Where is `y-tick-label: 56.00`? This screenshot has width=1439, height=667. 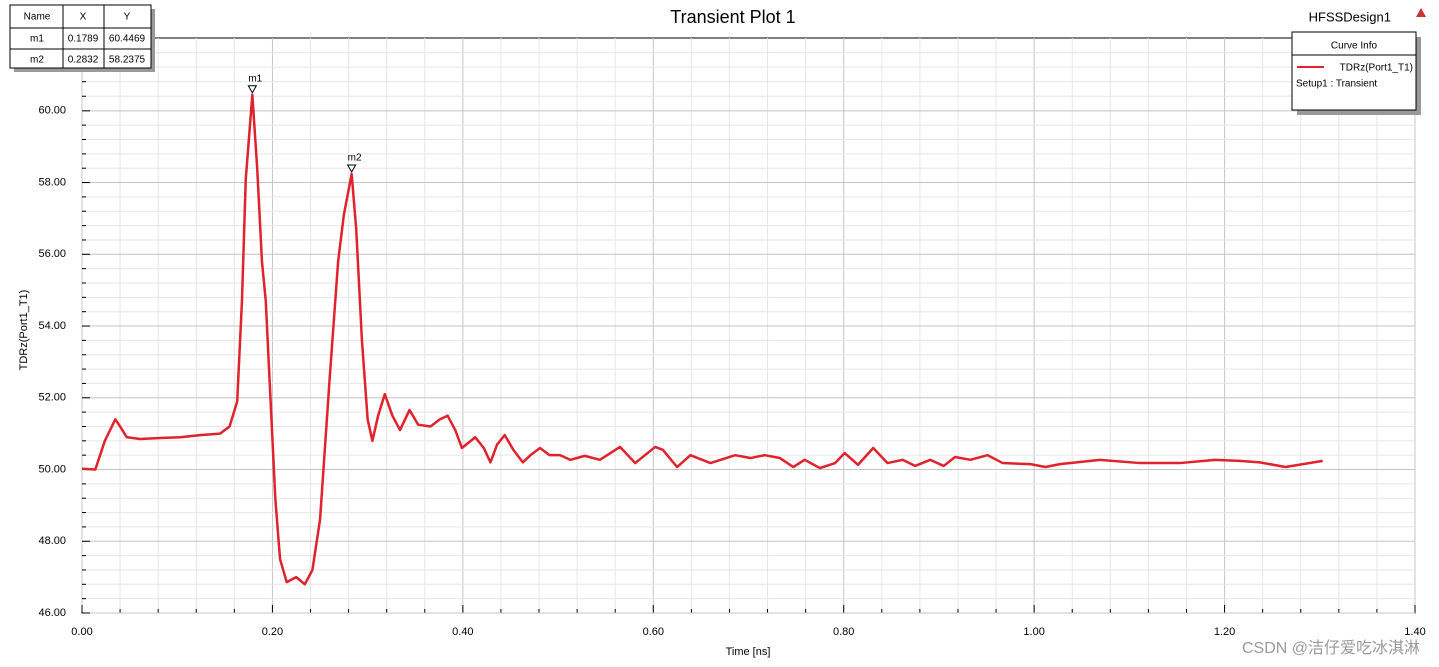
y-tick-label: 56.00 is located at coordinates (52, 254).